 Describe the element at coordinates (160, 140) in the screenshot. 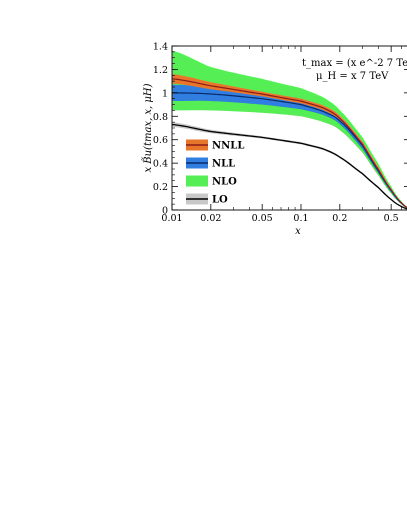

I see `y-tick-label: 0.6` at that location.